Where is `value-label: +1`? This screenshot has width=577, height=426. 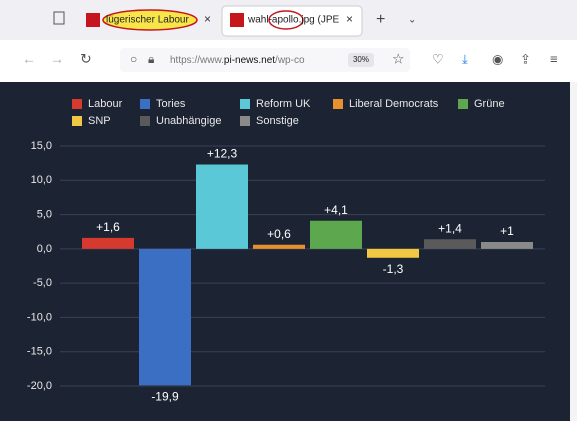 value-label: +1 is located at coordinates (507, 231).